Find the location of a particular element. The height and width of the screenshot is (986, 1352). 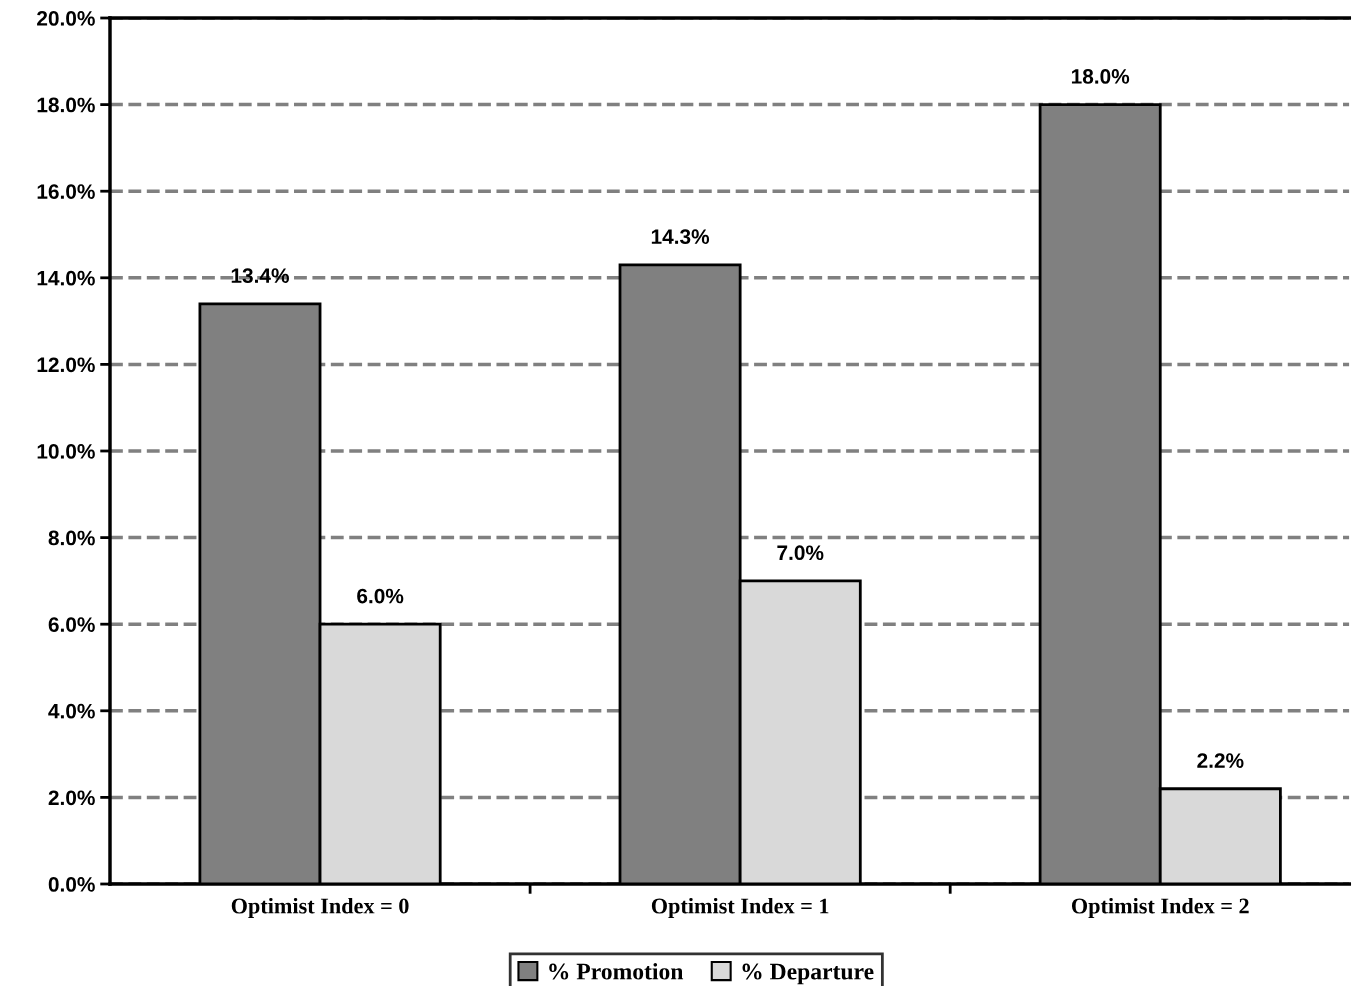

y-tick-label: 20.0% is located at coordinates (66, 18).